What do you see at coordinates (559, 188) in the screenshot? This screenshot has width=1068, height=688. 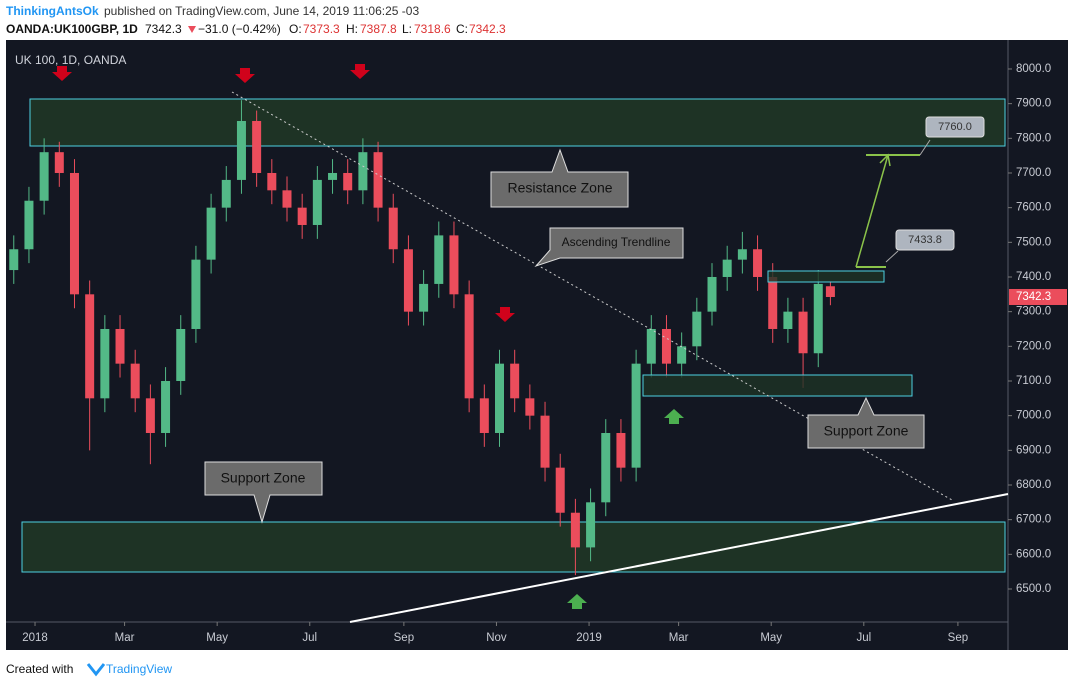 I see `callout-text: Resistance Zone` at bounding box center [559, 188].